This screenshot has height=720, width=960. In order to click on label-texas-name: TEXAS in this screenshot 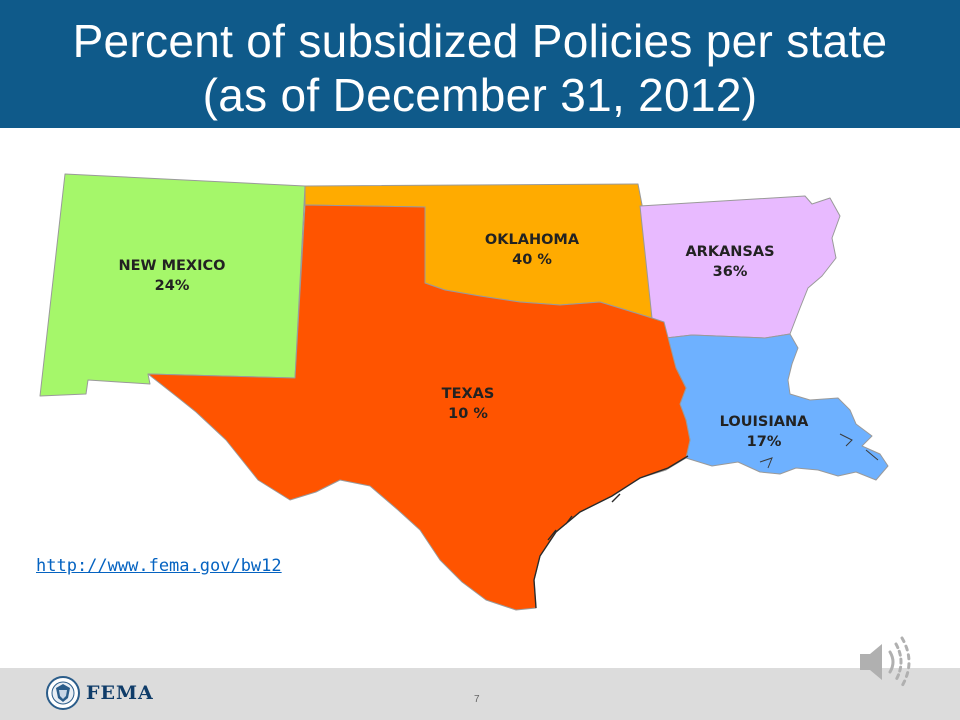, I will do `click(468, 394)`.